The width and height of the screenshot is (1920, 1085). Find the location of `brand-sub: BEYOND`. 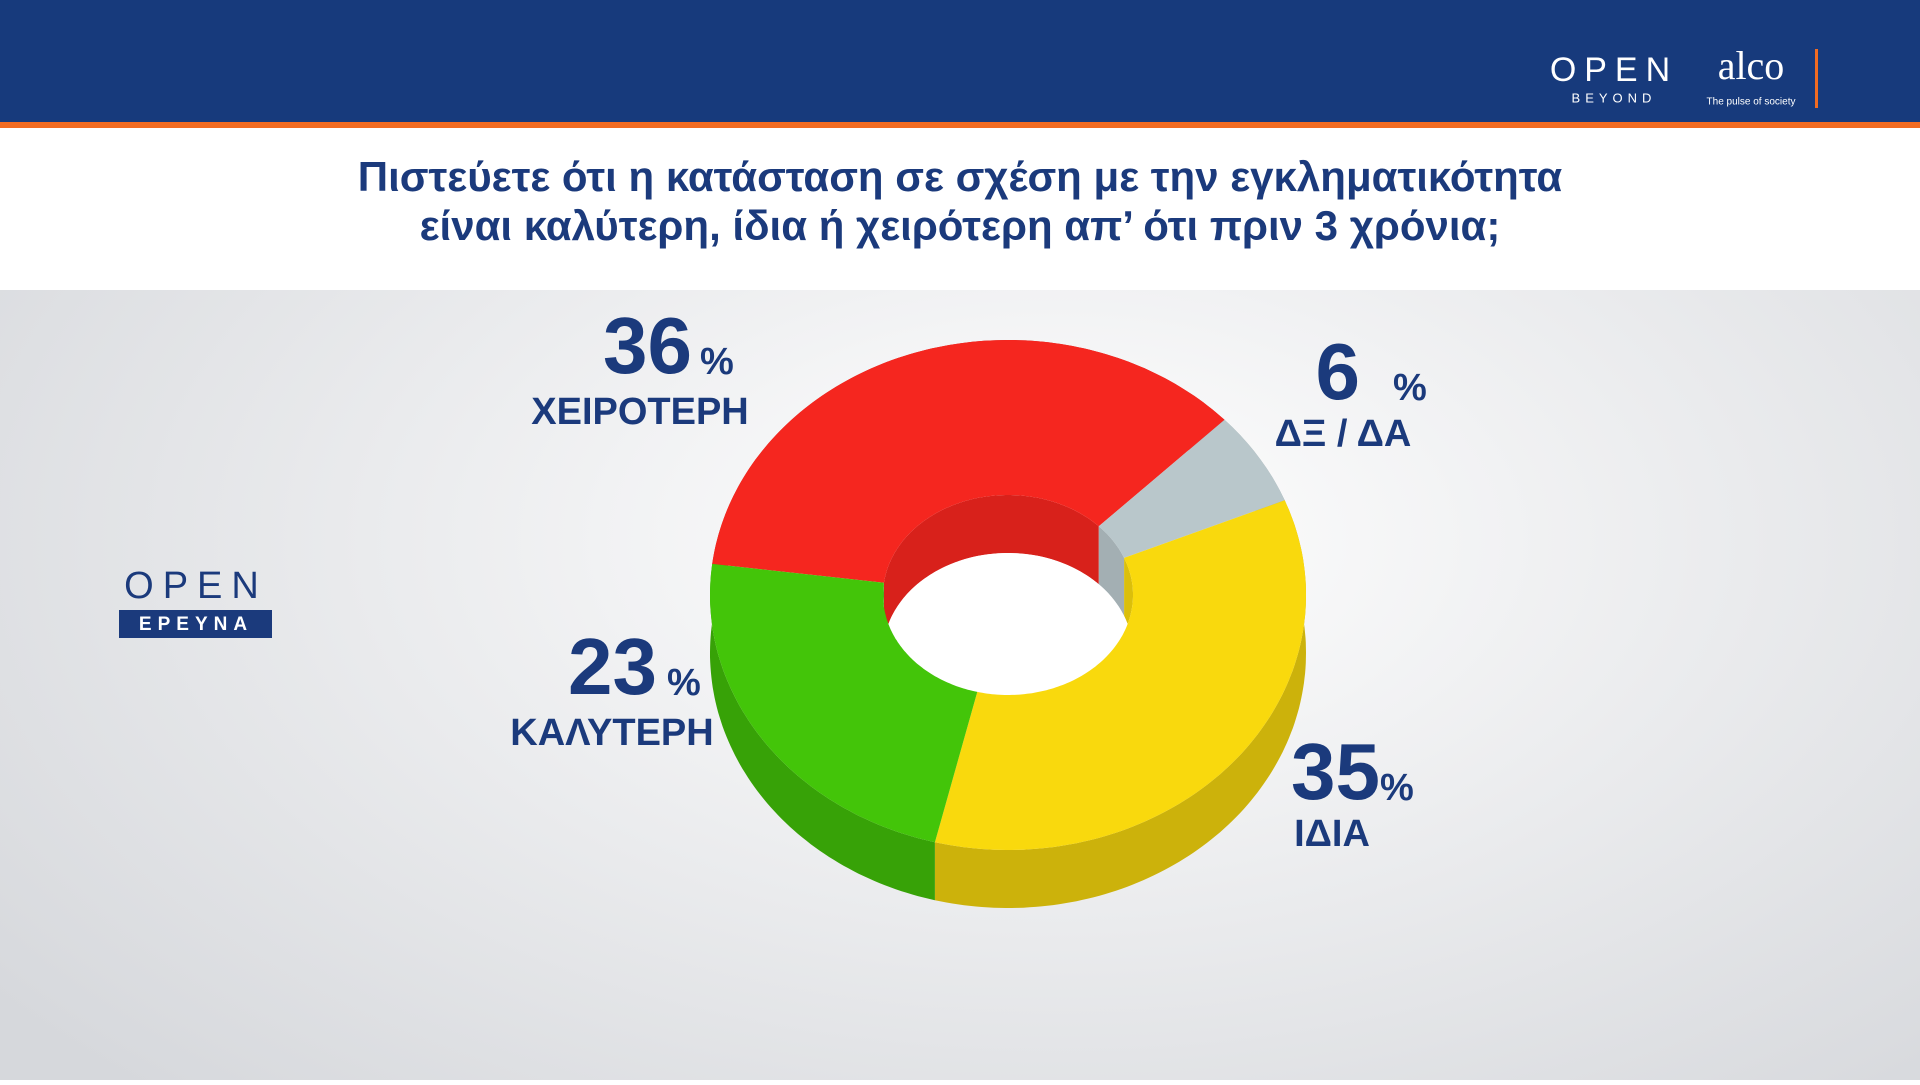

brand-sub: BEYOND is located at coordinates (1614, 97).